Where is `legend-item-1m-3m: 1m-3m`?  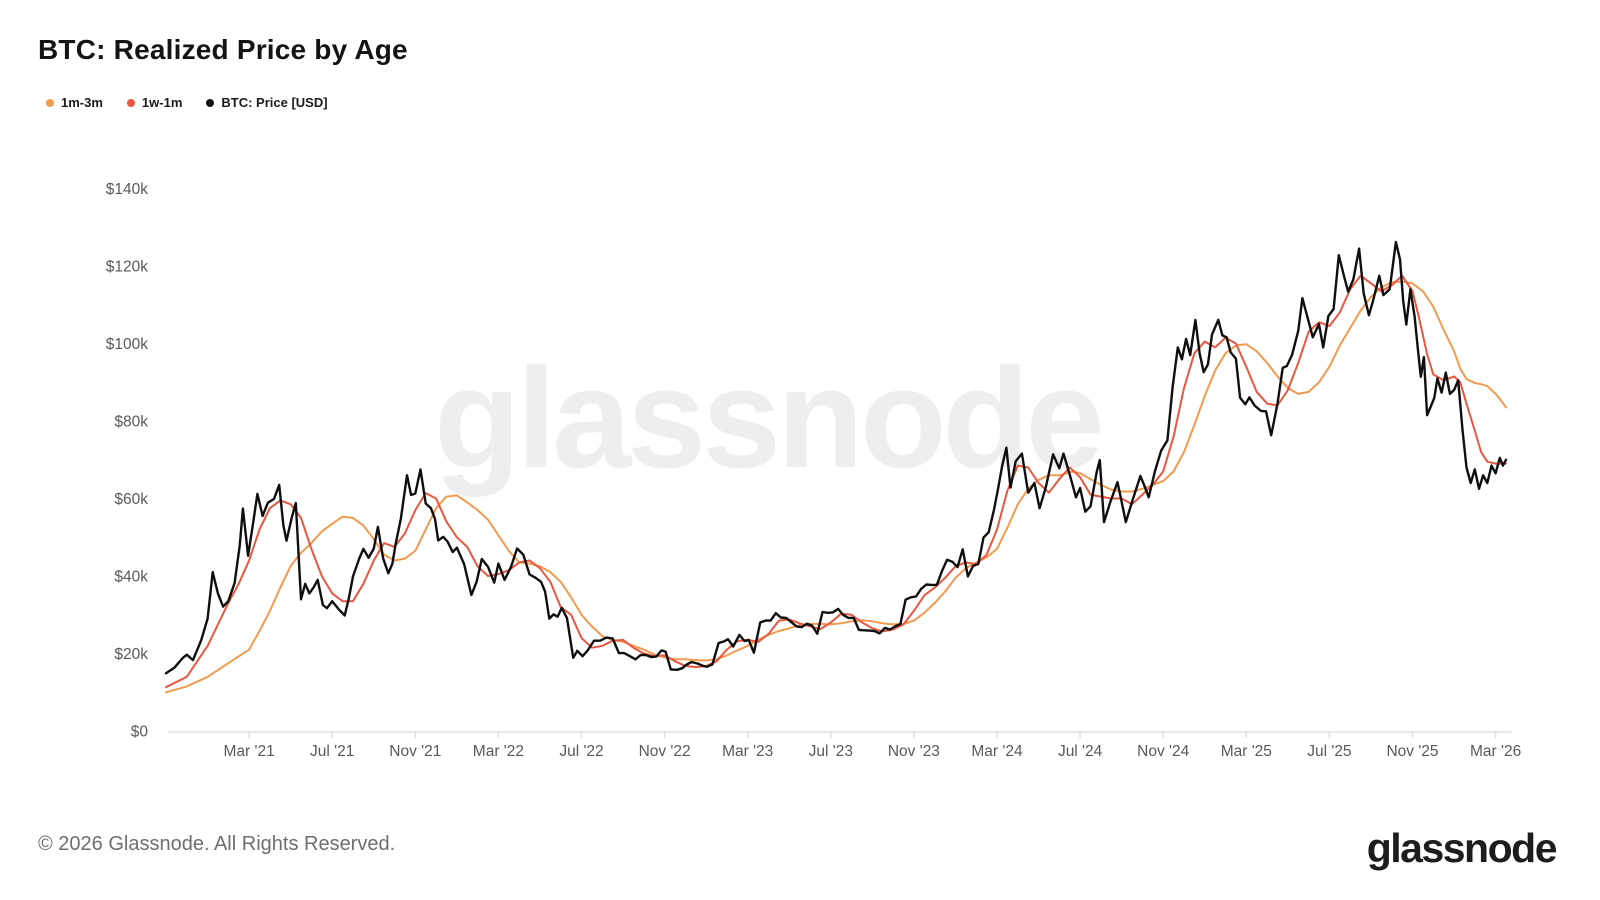 legend-item-1m-3m: 1m-3m is located at coordinates (74, 102).